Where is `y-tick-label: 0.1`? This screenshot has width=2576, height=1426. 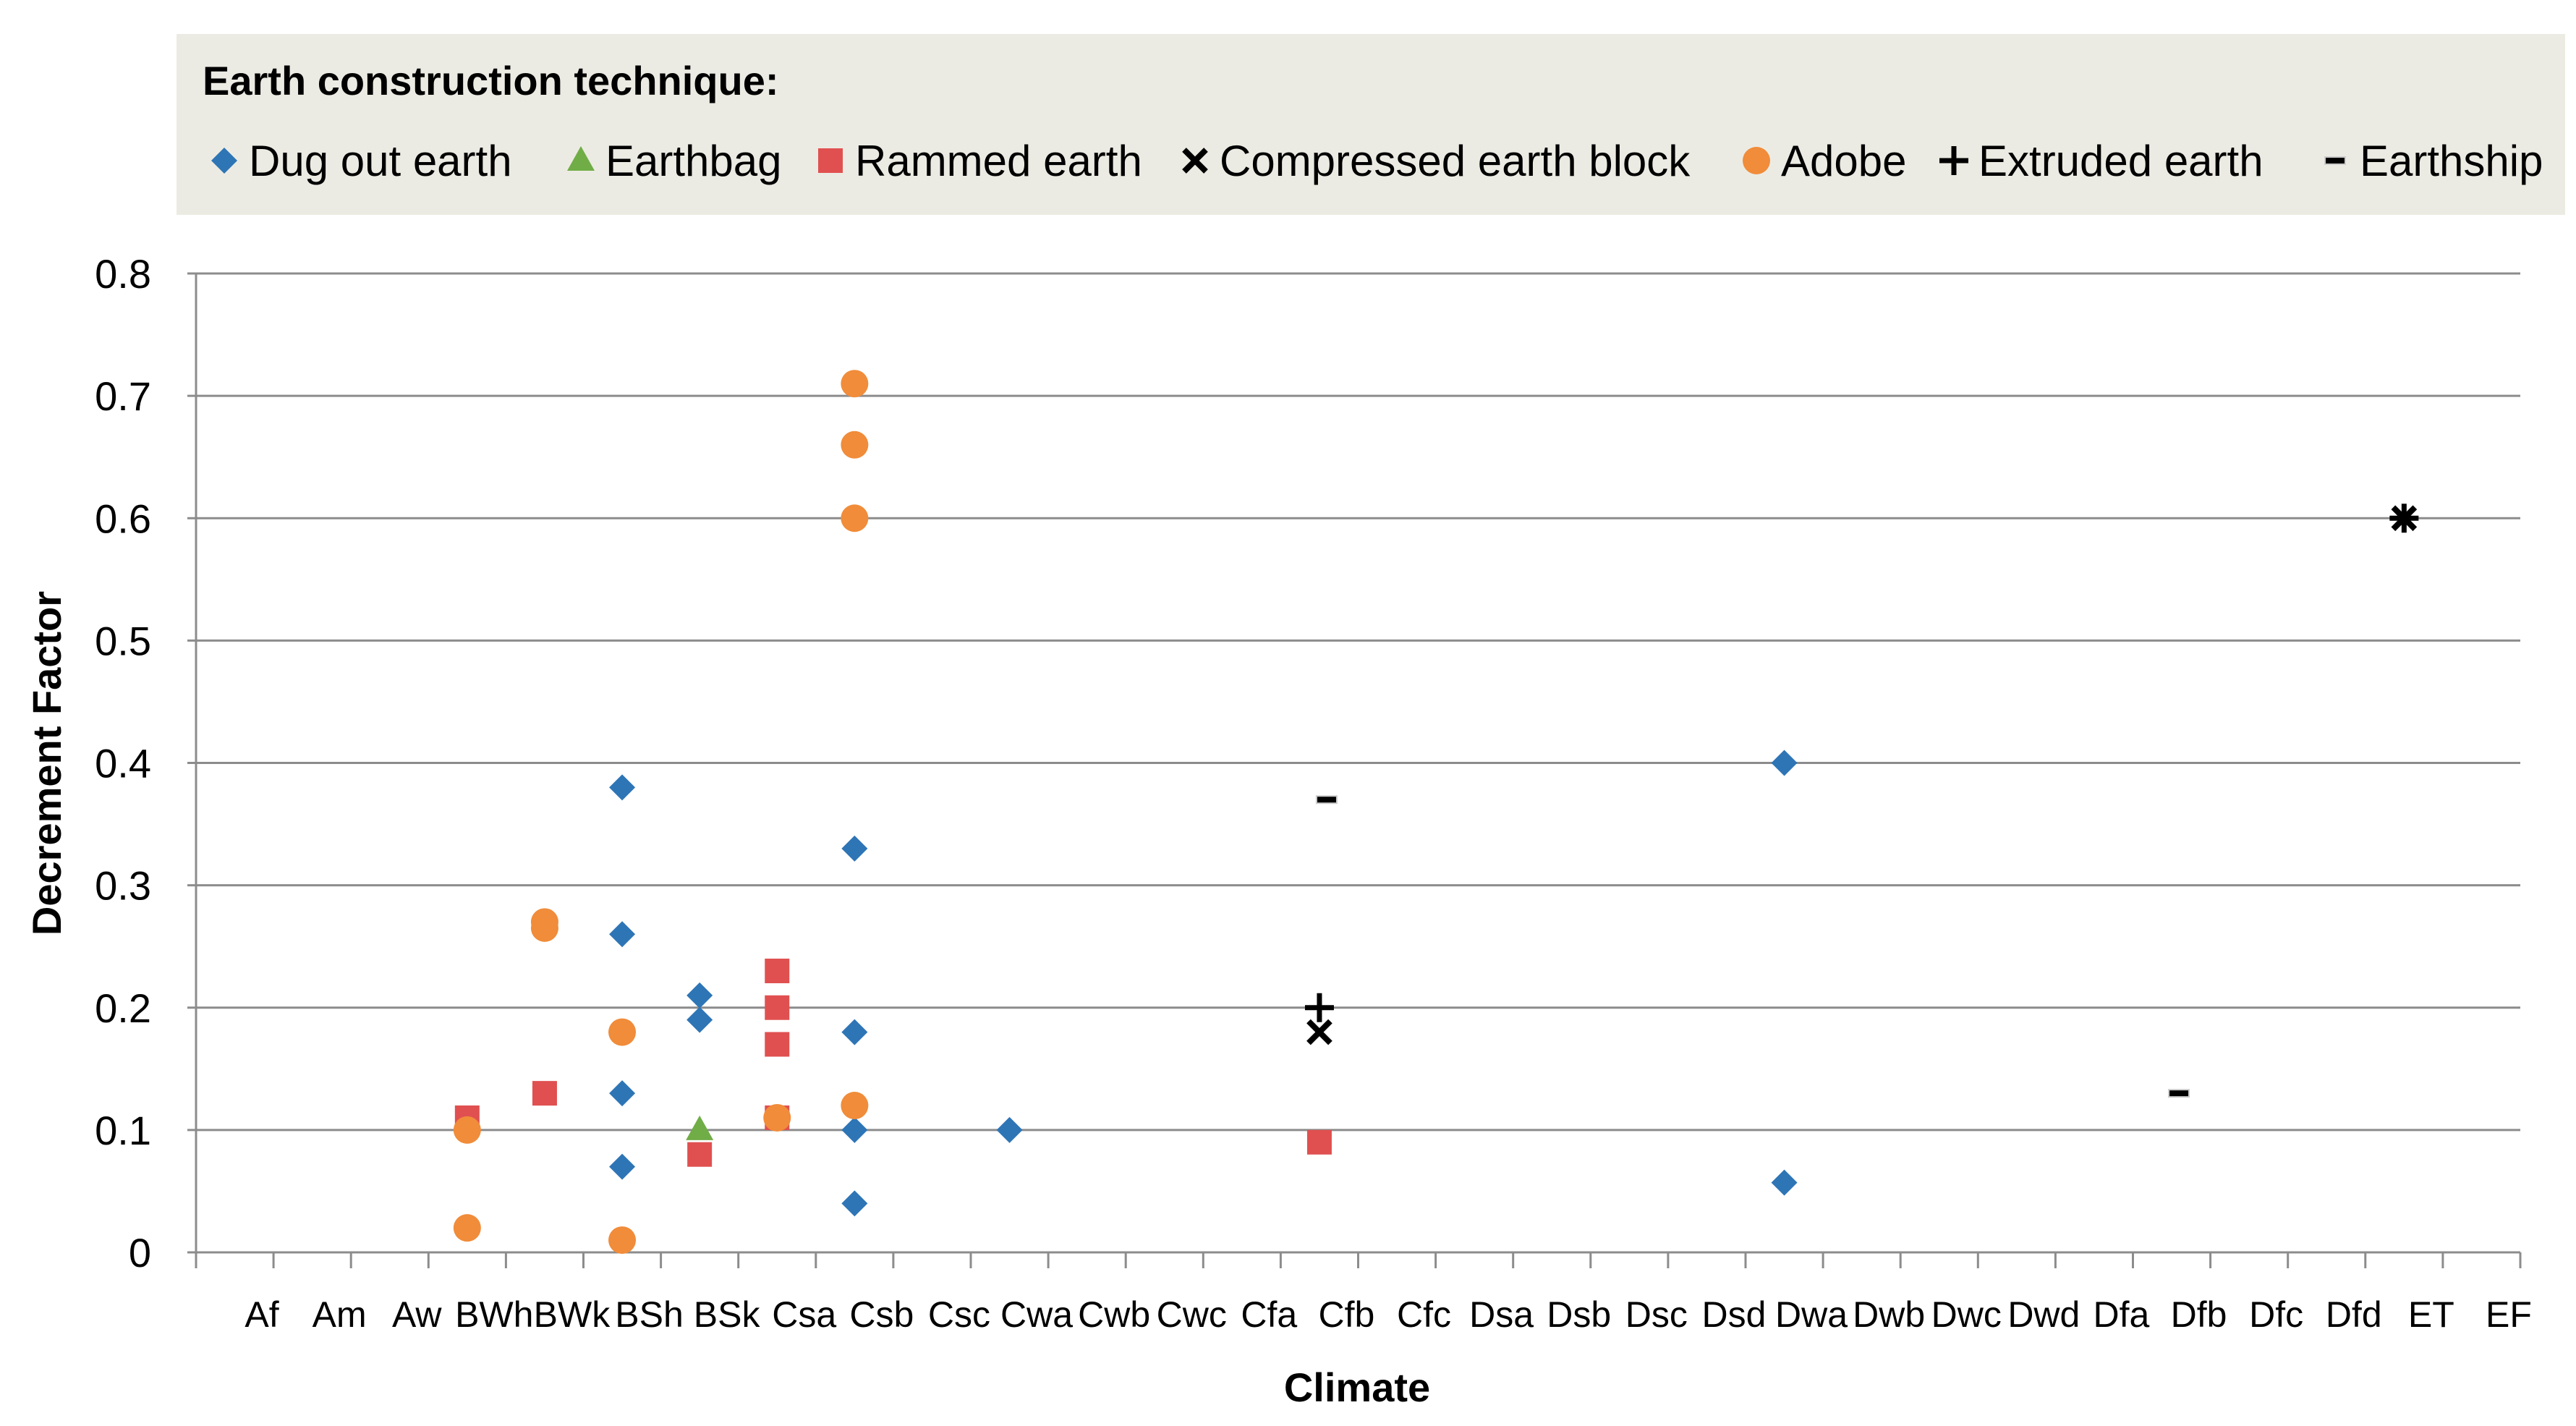 y-tick-label: 0.1 is located at coordinates (123, 1130).